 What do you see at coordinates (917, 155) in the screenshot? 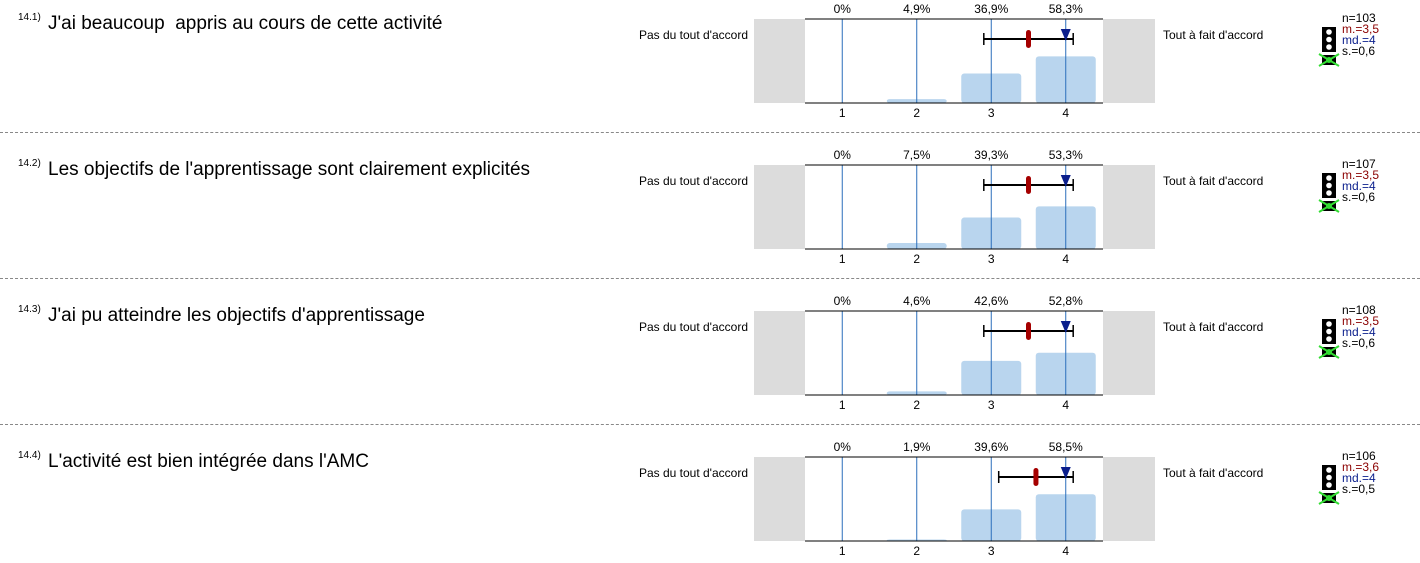
I see `value-label: 7,5%` at bounding box center [917, 155].